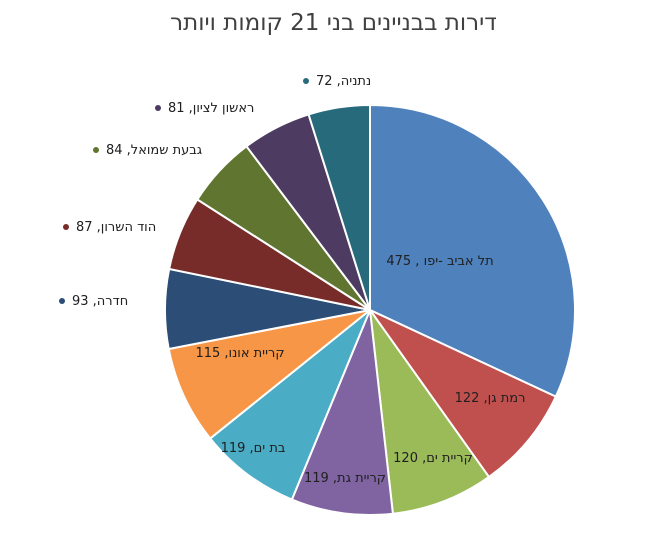 The width and height of the screenshot is (667, 553). Describe the element at coordinates (211, 108) in the screenshot. I see `slice-data-label: ראשון לציון, 81` at that location.